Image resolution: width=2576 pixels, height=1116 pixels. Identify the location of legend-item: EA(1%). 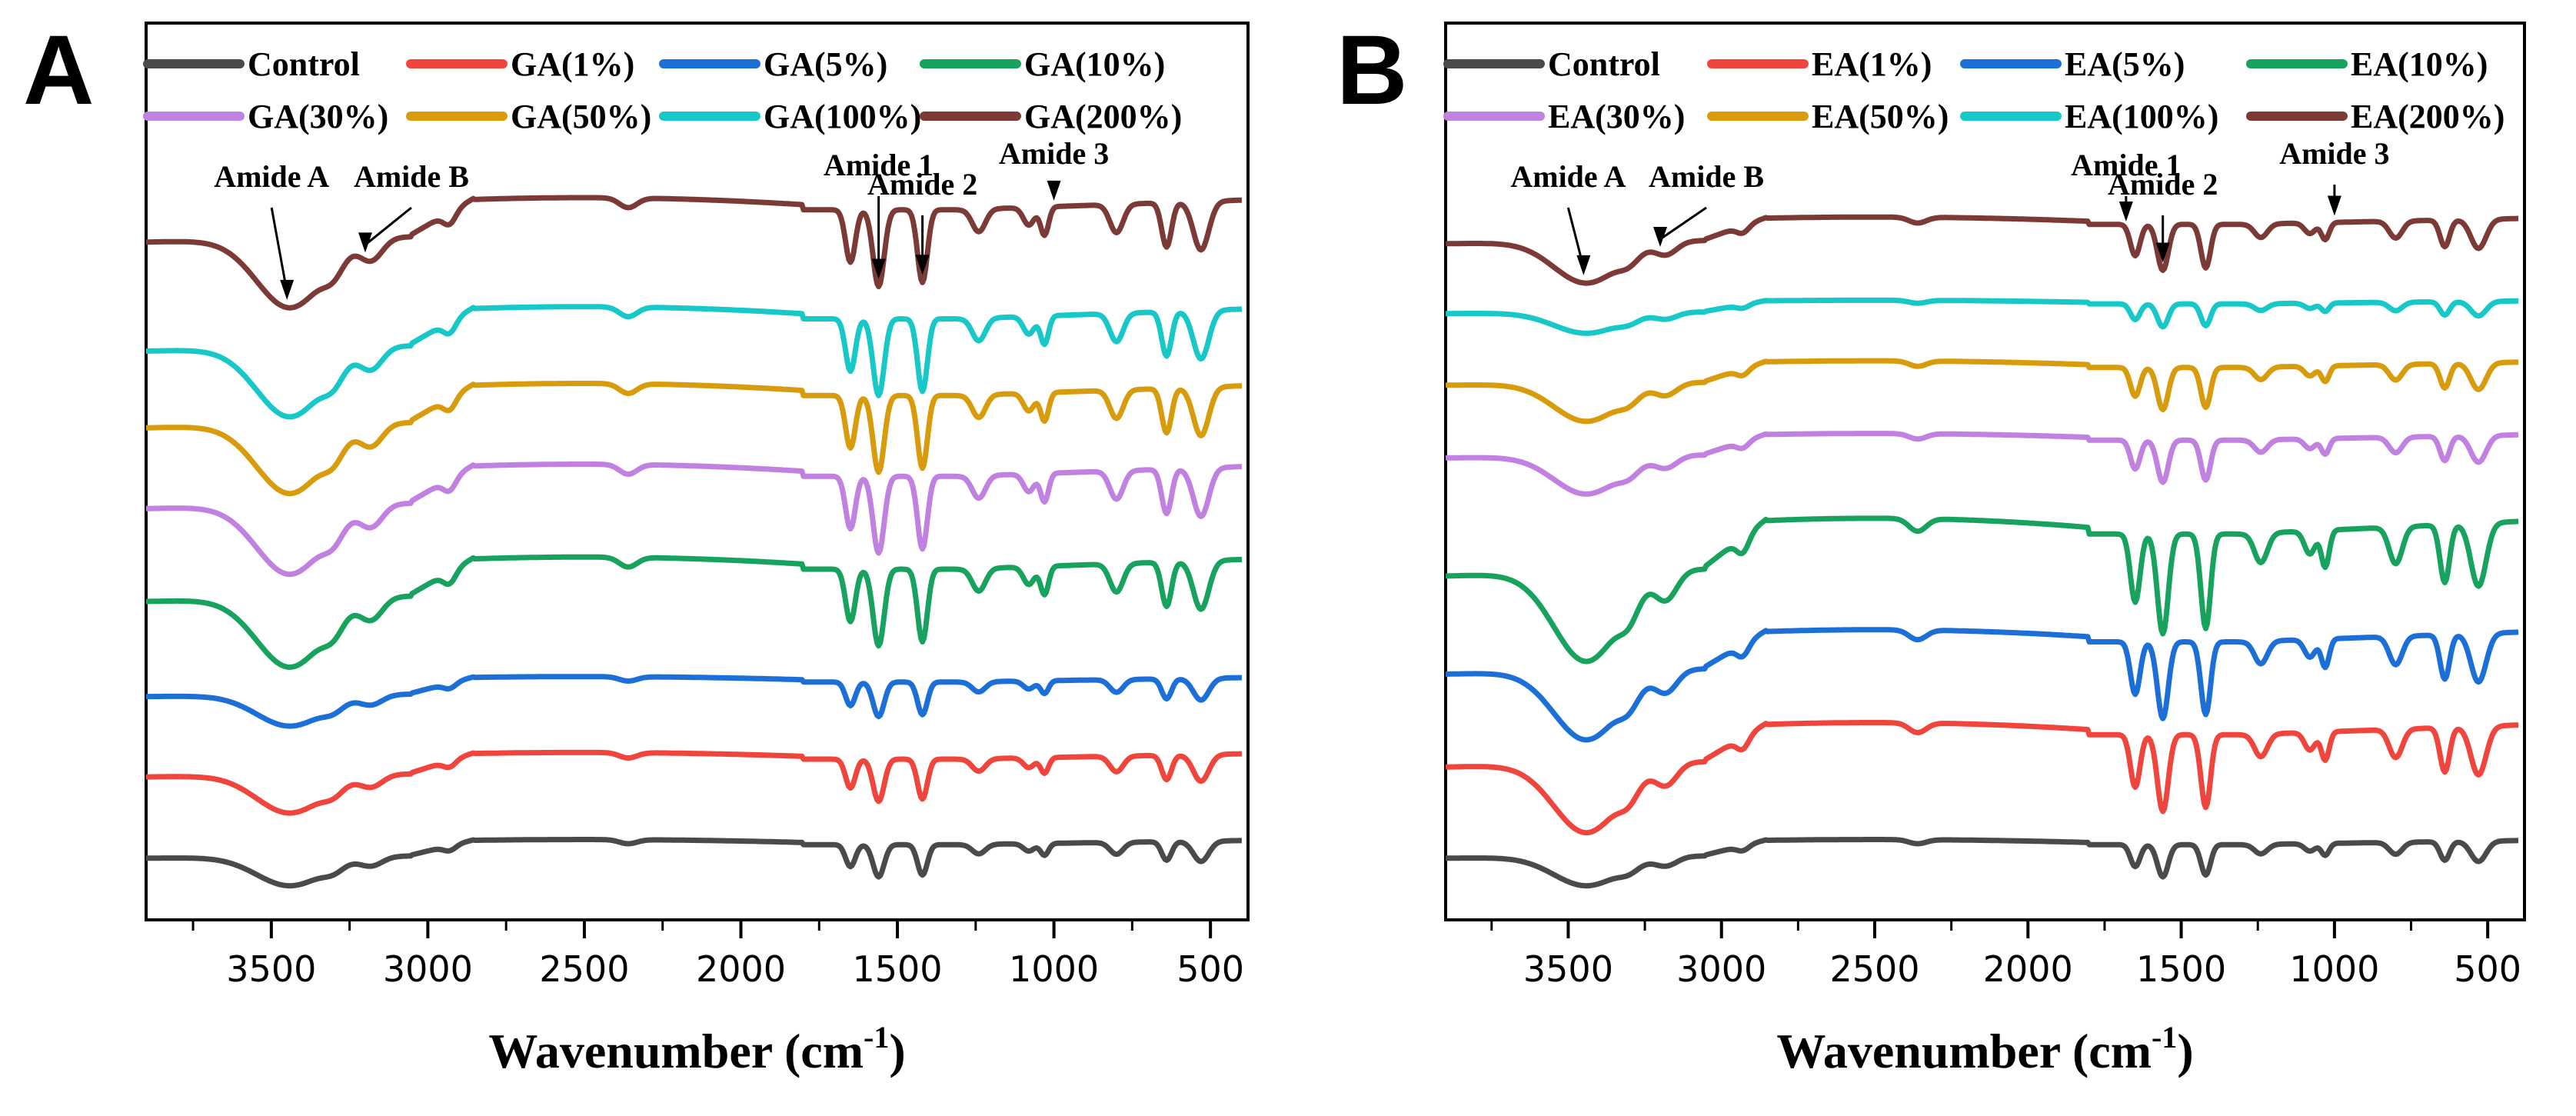
(1820, 64).